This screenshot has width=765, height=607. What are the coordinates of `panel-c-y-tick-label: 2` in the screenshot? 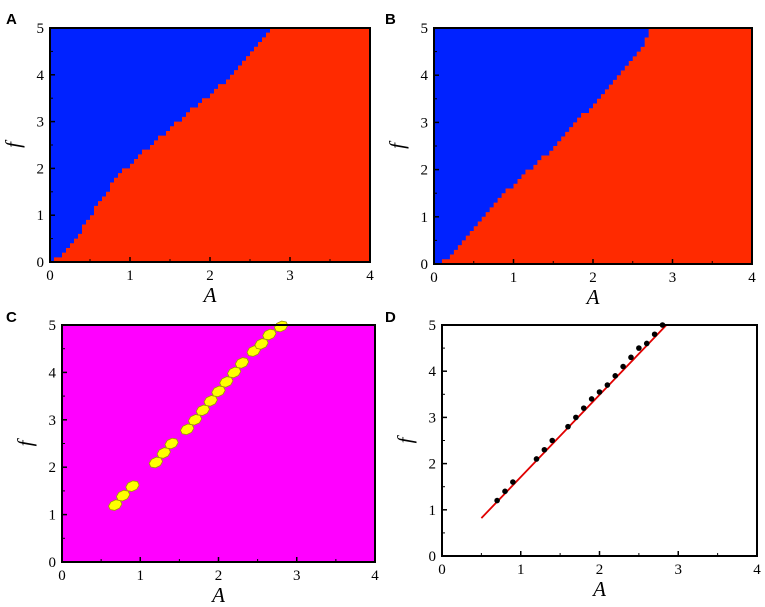 It's located at (53, 468).